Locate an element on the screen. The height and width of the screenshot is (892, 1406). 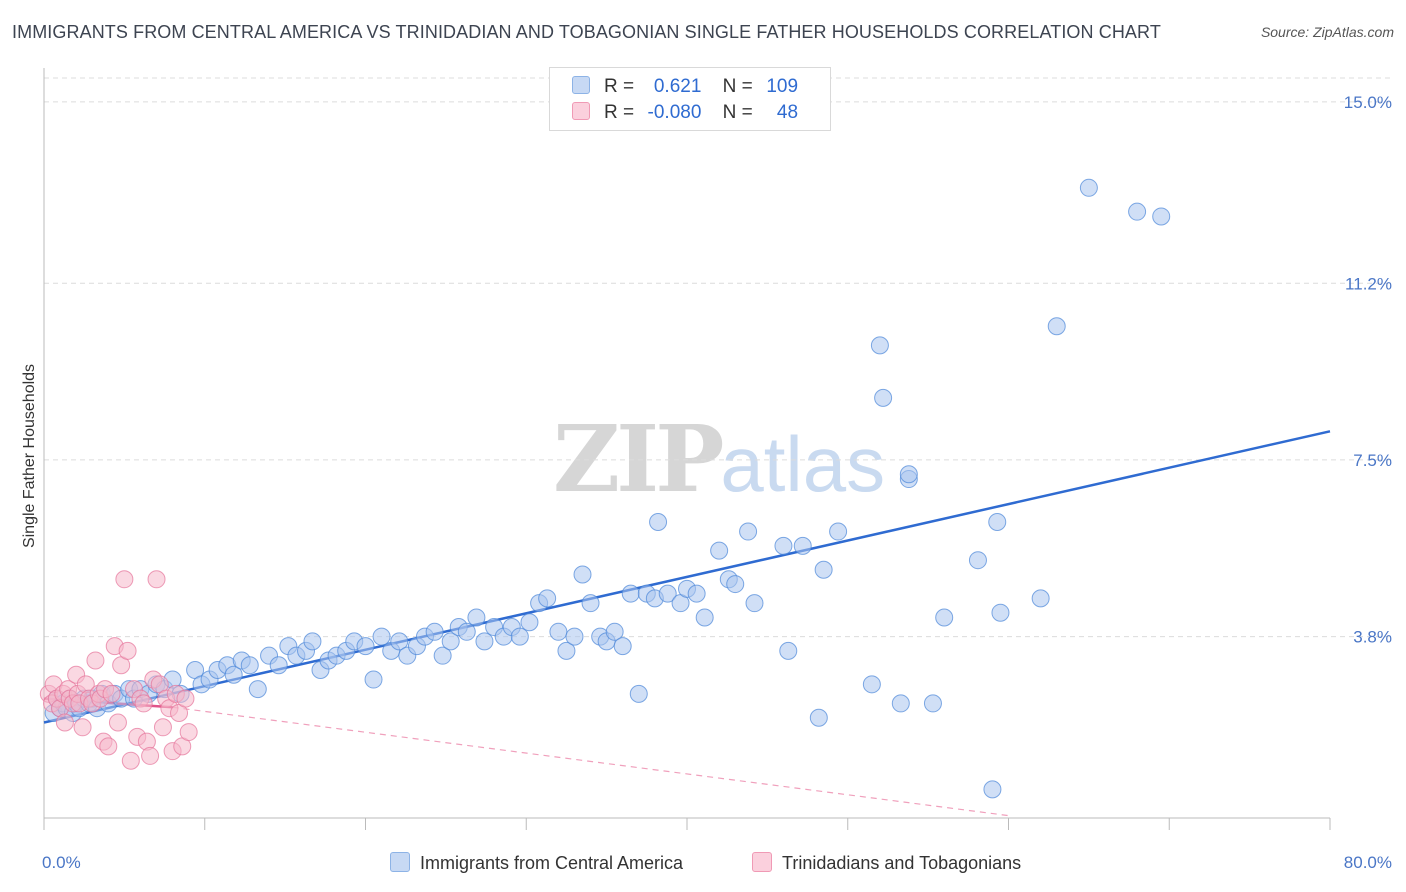
bottom-legend-label: Trinidadians and Tobagonians is located at coordinates (902, 863).